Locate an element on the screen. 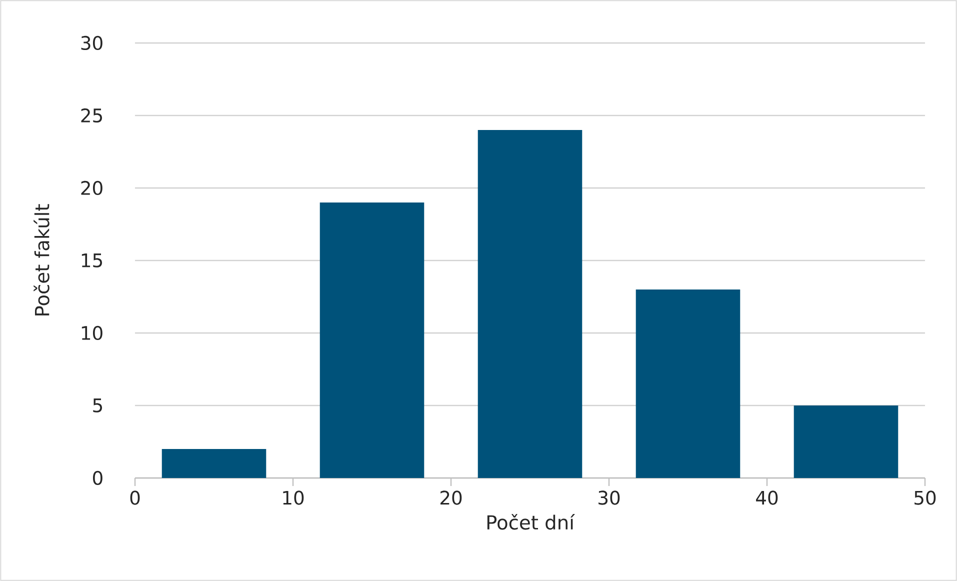 Image resolution: width=957 pixels, height=581 pixels. x-tick-label: 30 is located at coordinates (609, 497).